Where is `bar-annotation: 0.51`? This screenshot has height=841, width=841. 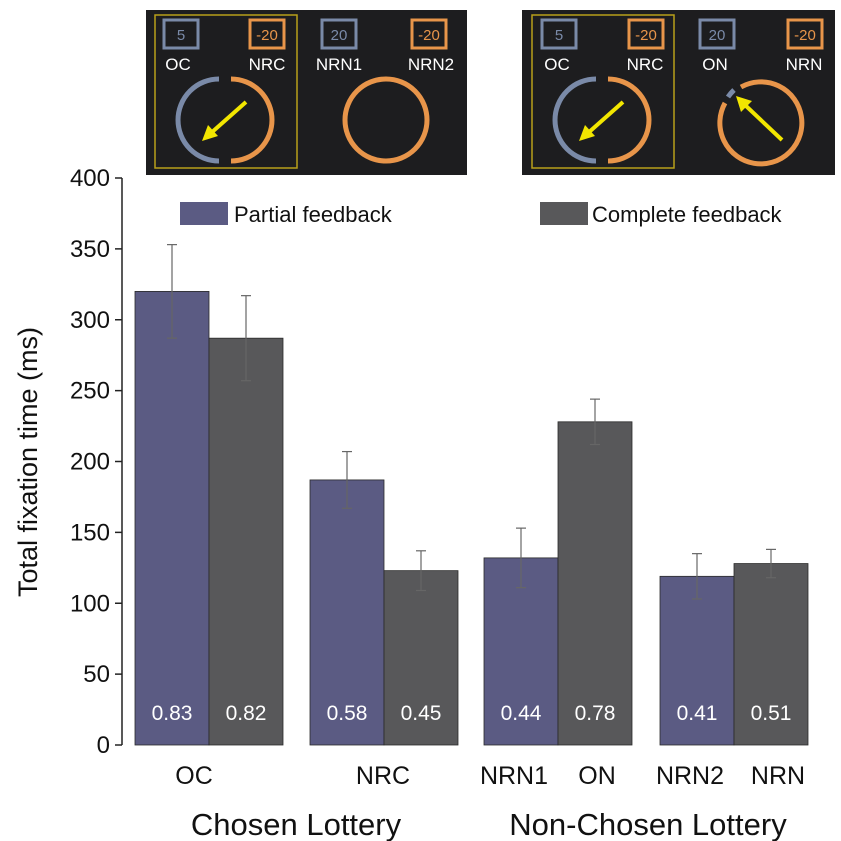
bar-annotation: 0.51 is located at coordinates (771, 713).